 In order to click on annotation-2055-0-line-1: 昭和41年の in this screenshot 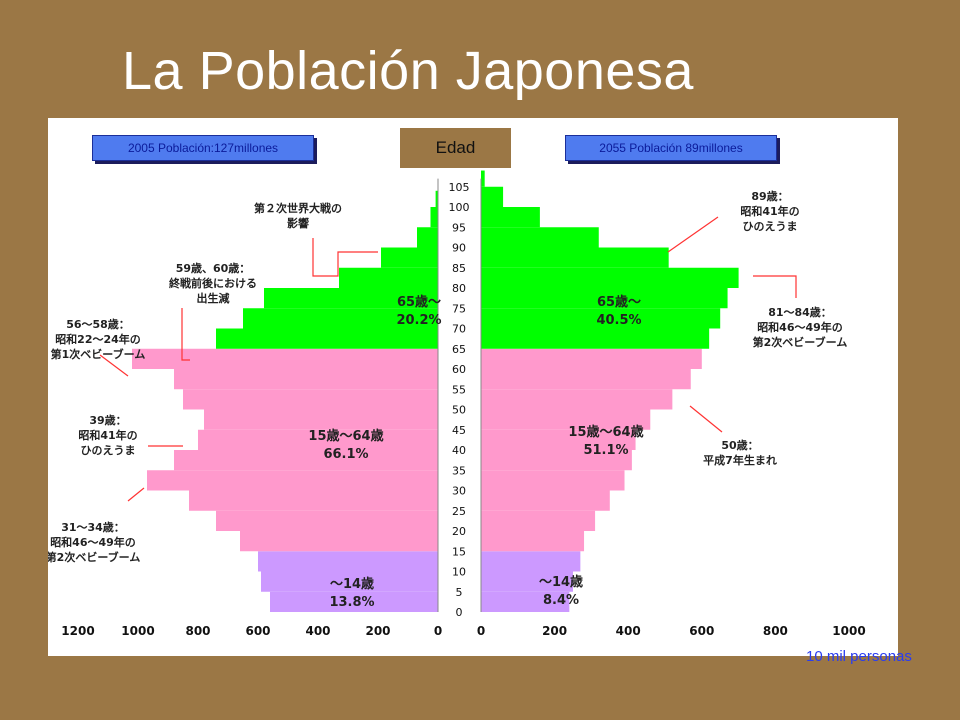, I will do `click(769, 211)`.